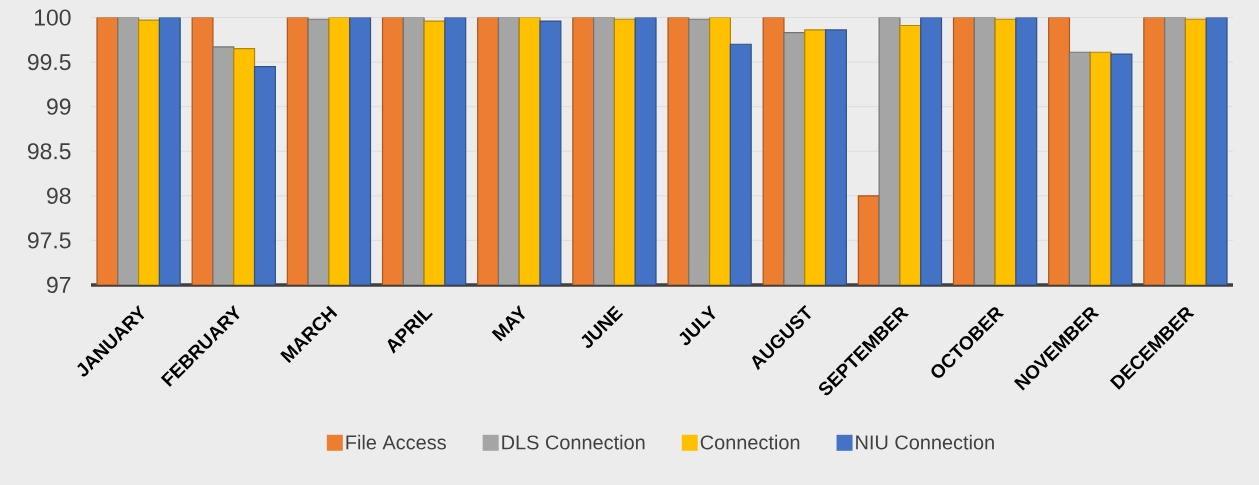 This screenshot has height=485, width=1259. What do you see at coordinates (53, 17) in the screenshot?
I see `y-tick-label: 100` at bounding box center [53, 17].